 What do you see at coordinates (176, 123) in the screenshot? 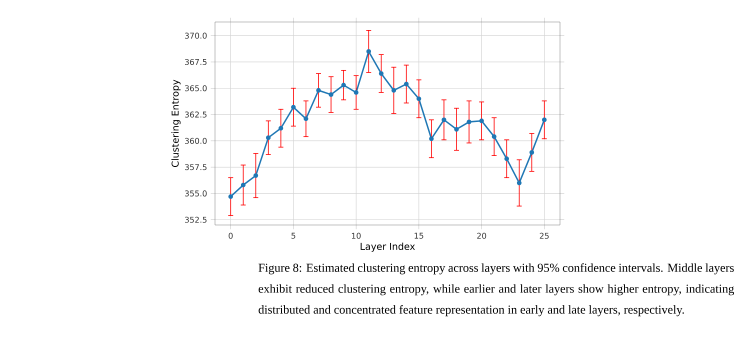
I see `y-axis-title: Clustering Entropy` at bounding box center [176, 123].